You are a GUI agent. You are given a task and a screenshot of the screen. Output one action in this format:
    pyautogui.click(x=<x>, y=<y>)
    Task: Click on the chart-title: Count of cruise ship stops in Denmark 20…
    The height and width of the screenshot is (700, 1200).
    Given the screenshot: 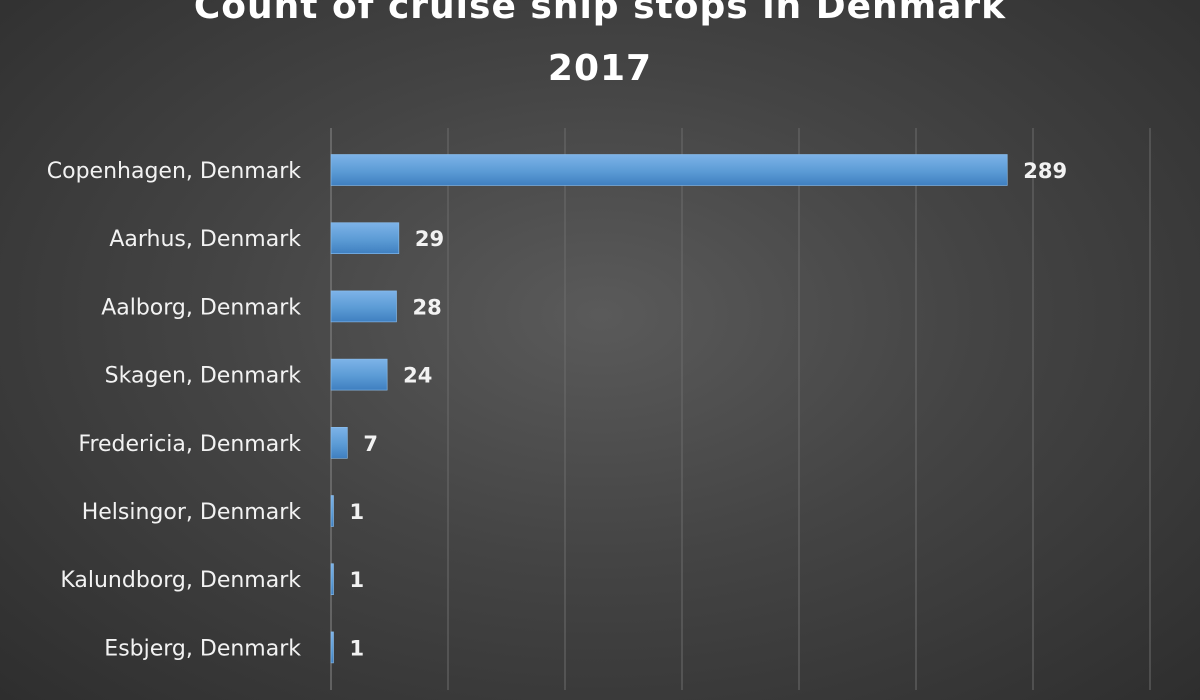 What is the action you would take?
    pyautogui.click(x=600, y=50)
    